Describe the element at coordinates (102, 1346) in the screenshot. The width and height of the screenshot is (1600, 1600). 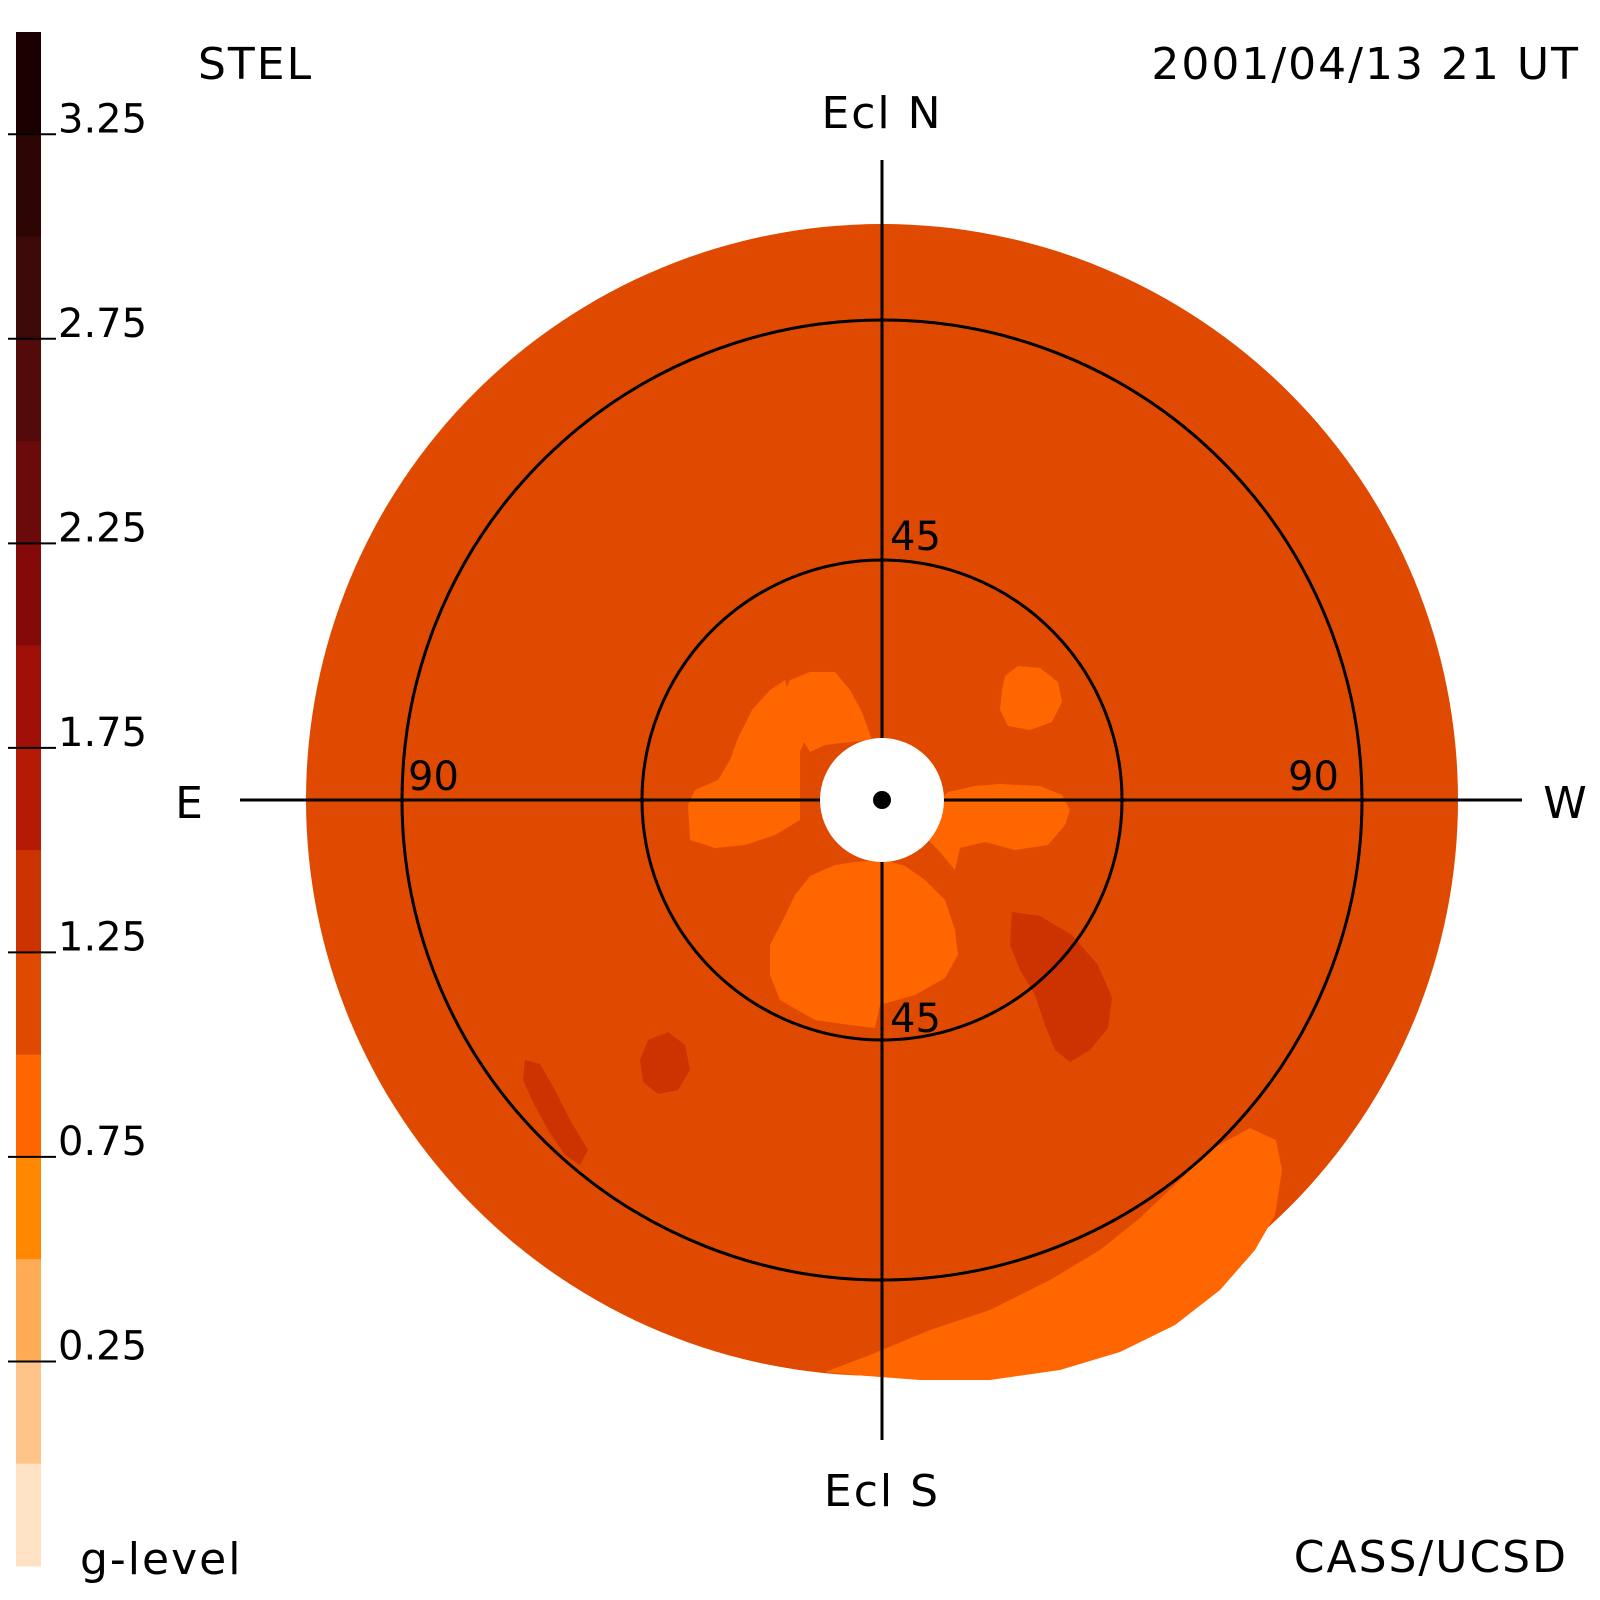
I see `colorbar-tick-label: 0.25` at that location.